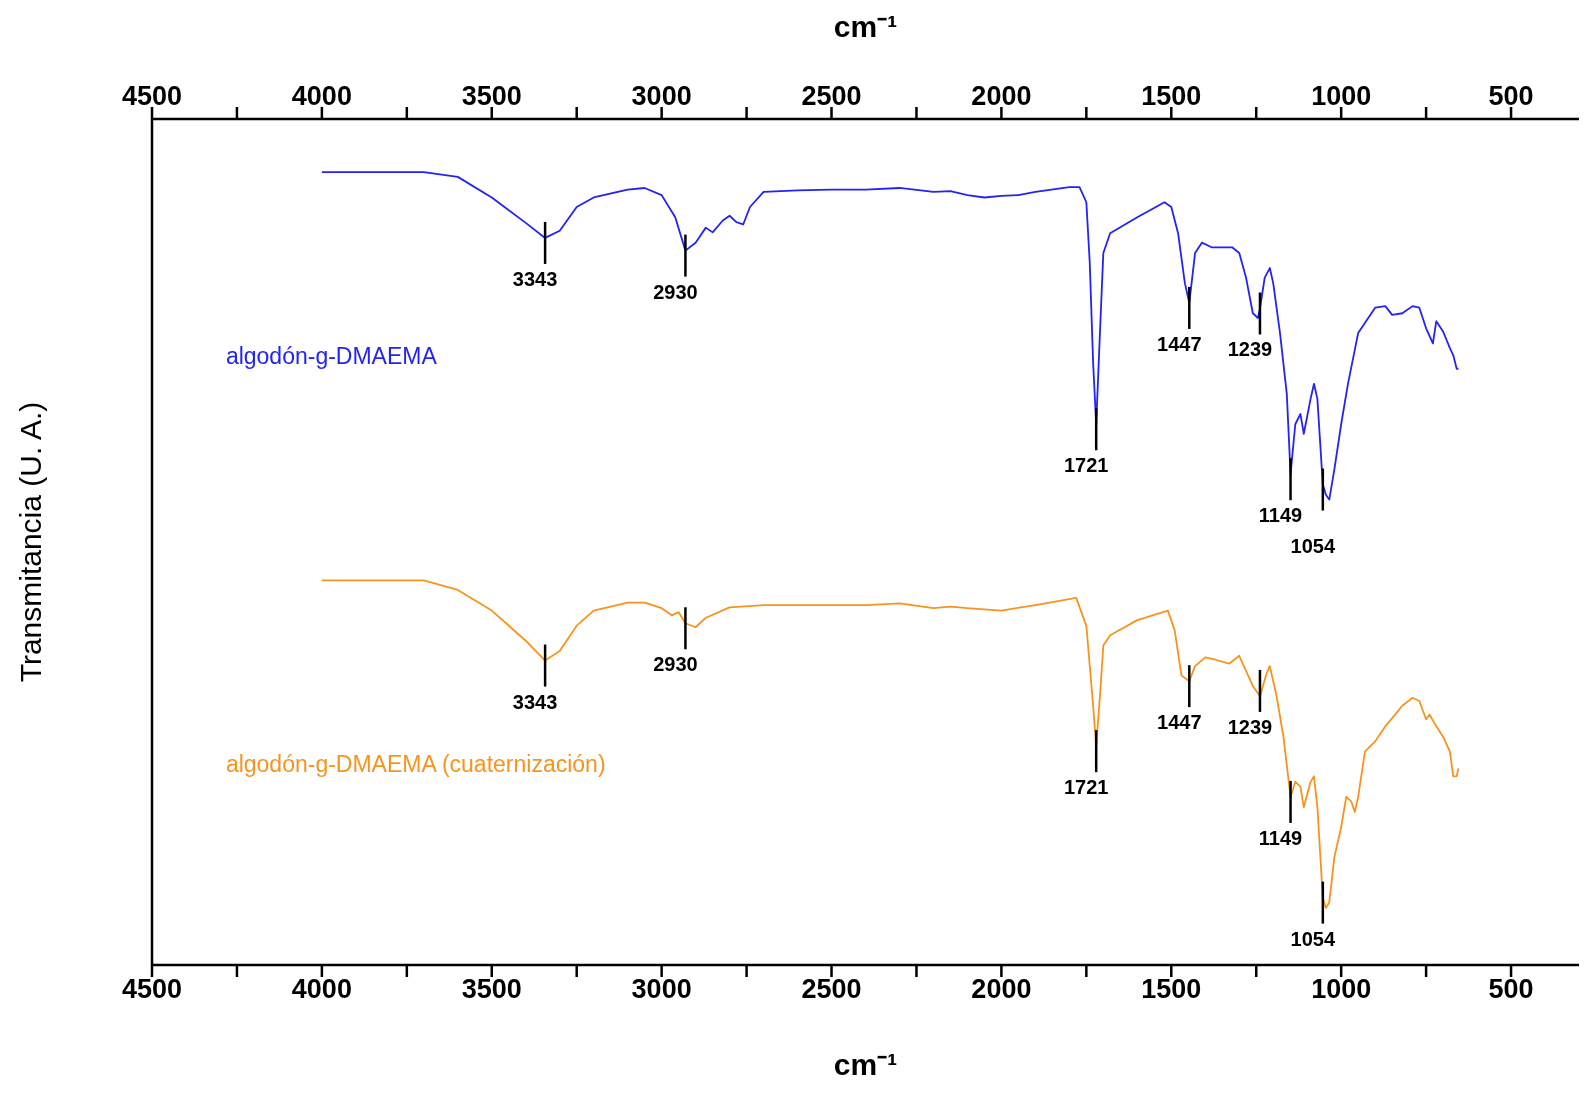 This screenshot has width=1593, height=1101. Describe the element at coordinates (1171, 989) in the screenshot. I see `x-tick-label: 1500` at that location.